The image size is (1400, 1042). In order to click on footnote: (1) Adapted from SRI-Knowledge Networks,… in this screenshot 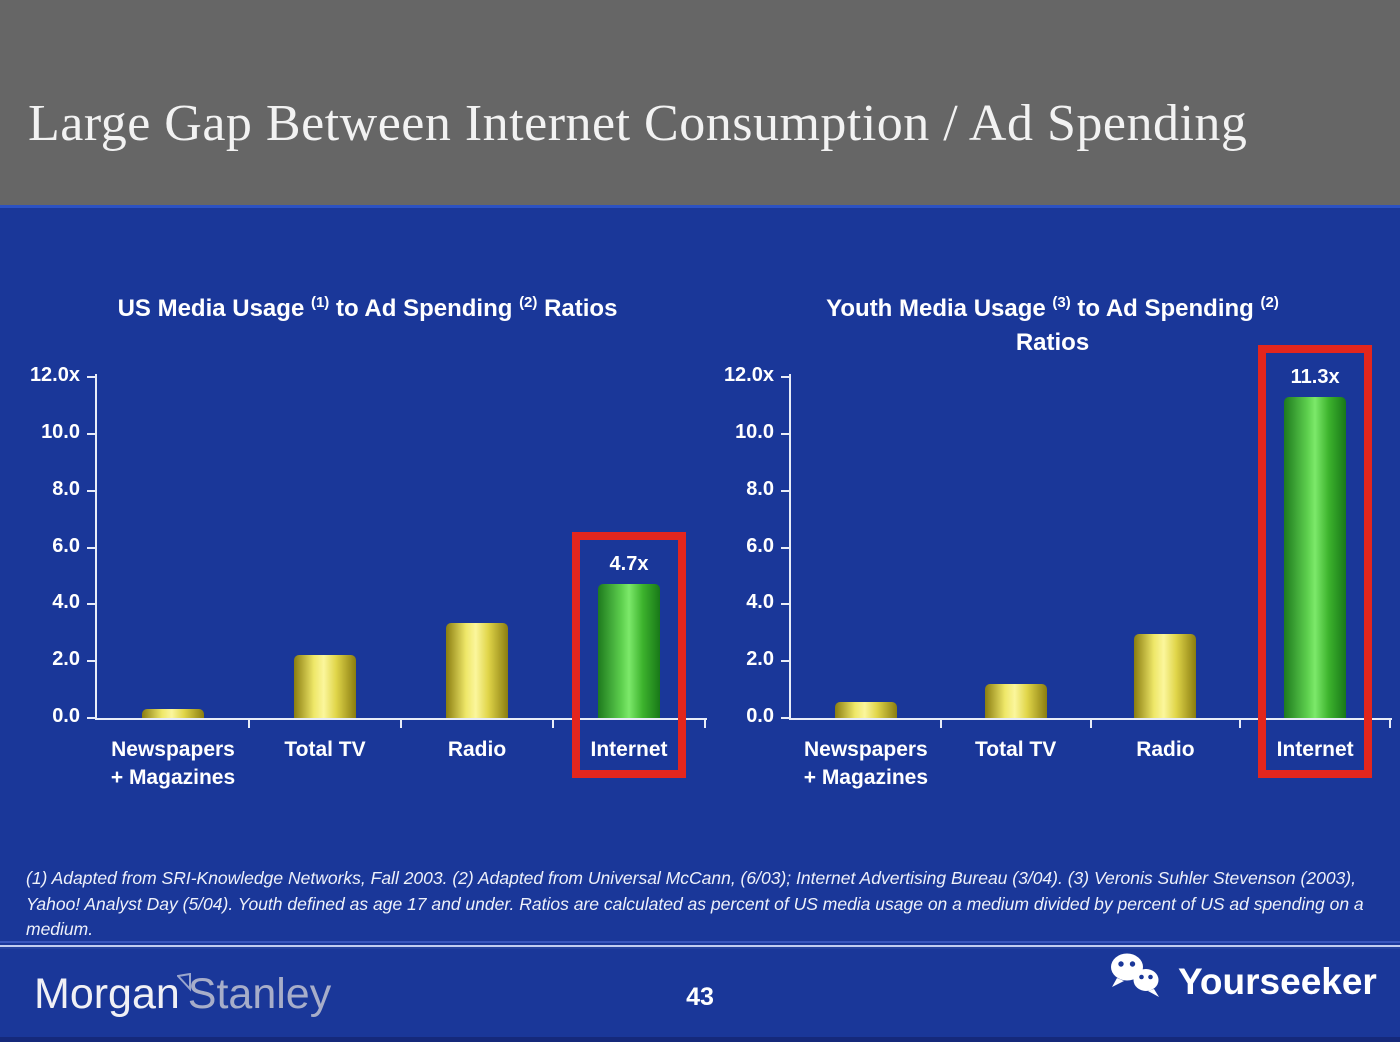, I will do `click(695, 904)`.